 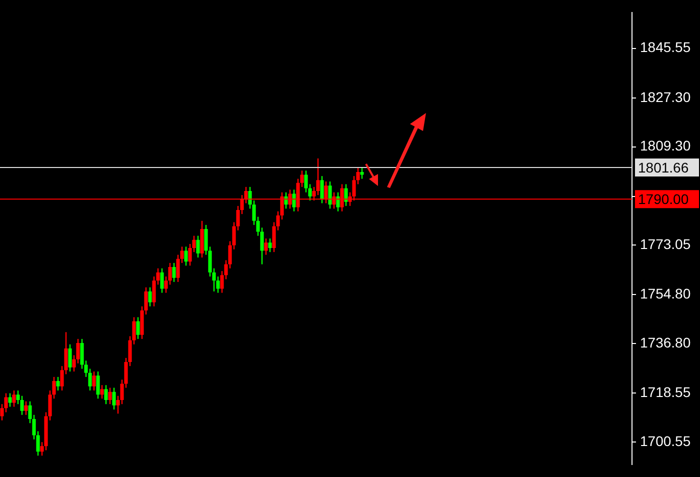 I want to click on y-tick-label: 1736.80, so click(x=665, y=342).